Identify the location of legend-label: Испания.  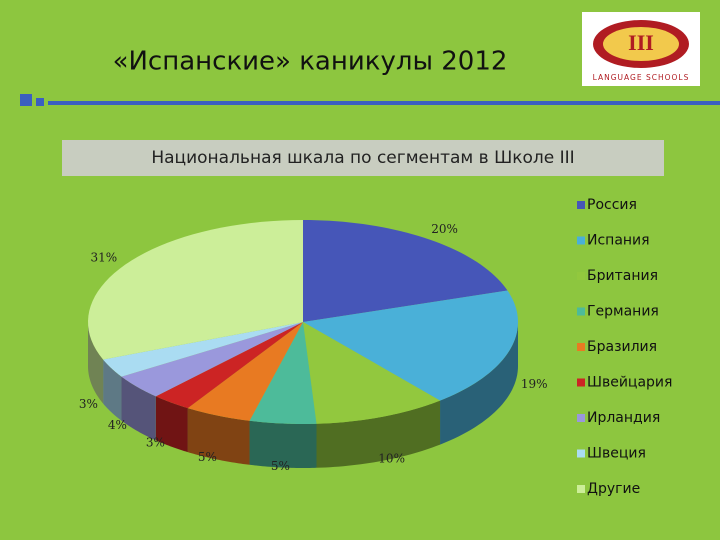
(618, 241).